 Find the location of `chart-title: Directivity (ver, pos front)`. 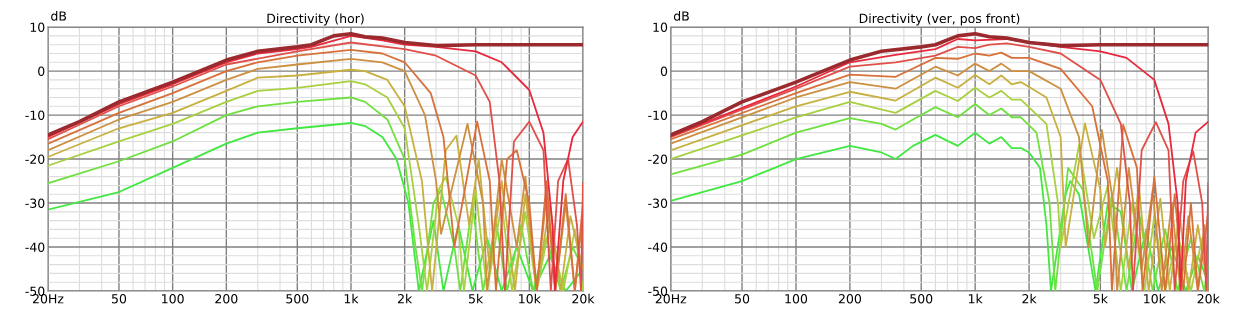

chart-title: Directivity (ver, pos front) is located at coordinates (939, 19).